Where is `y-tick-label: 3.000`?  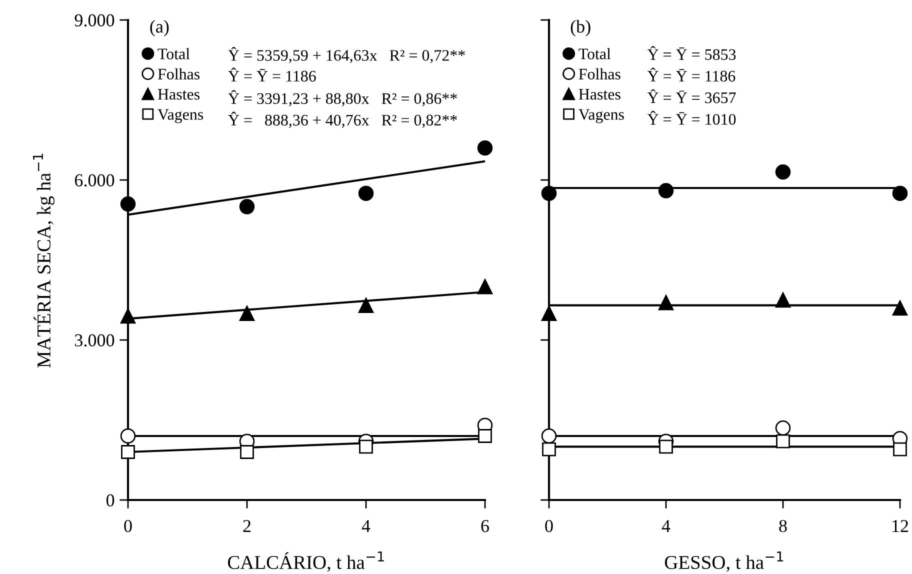
y-tick-label: 3.000 is located at coordinates (94, 340).